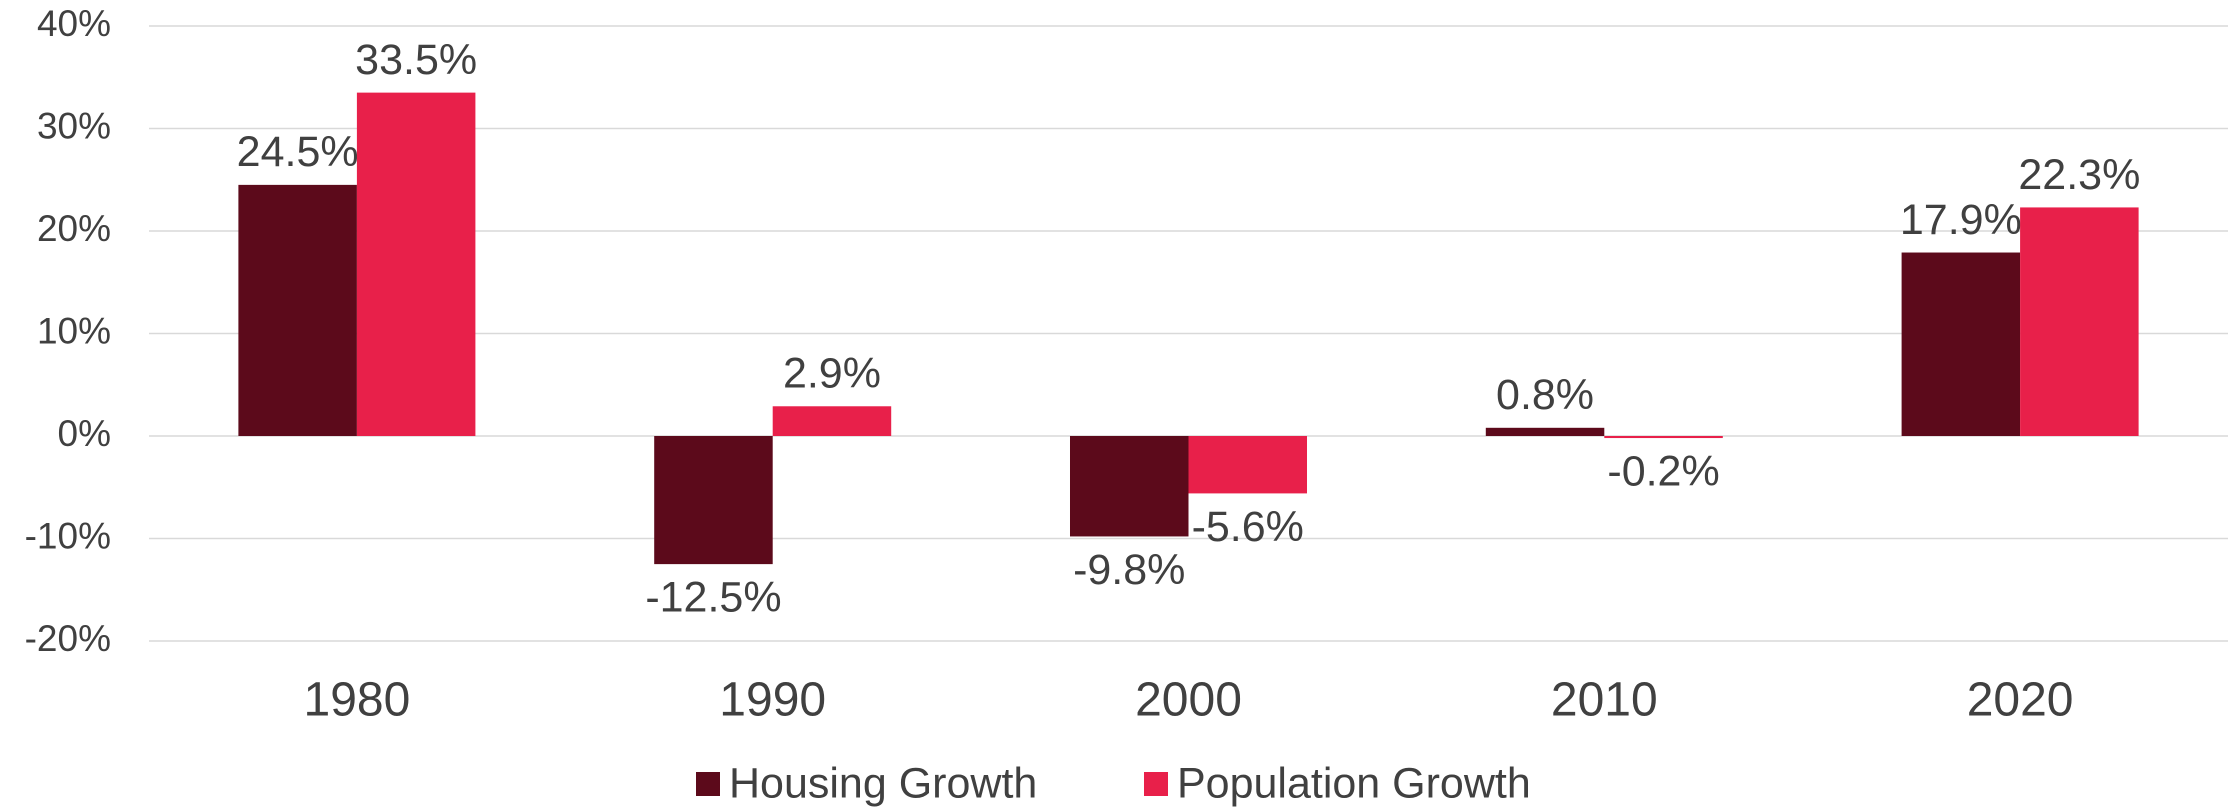 The image size is (2228, 811). Describe the element at coordinates (74, 330) in the screenshot. I see `y-tick-label: 10%` at that location.